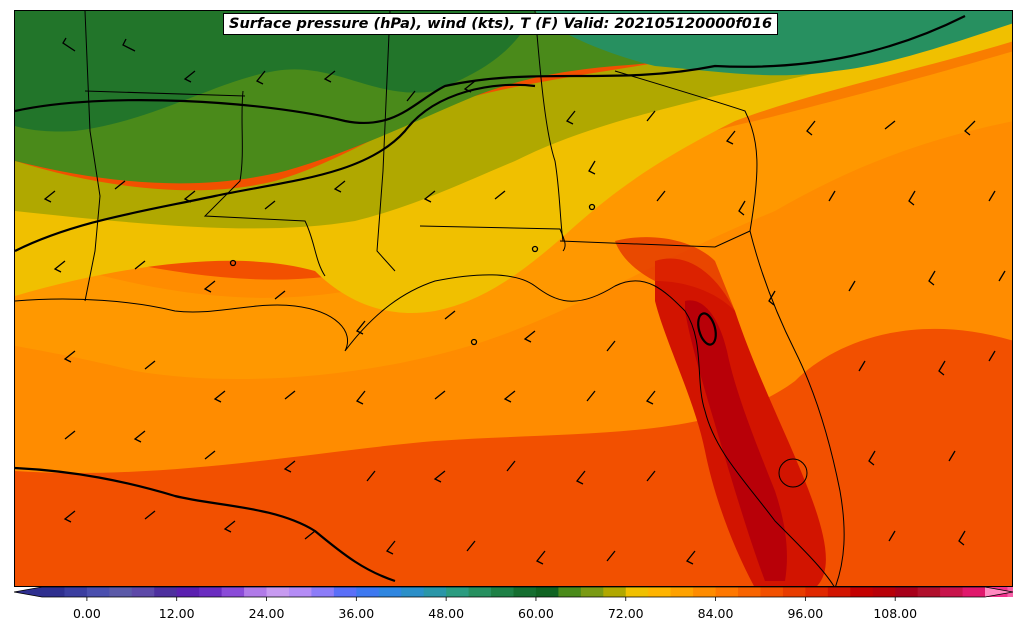 The height and width of the screenshot is (633, 1022). What do you see at coordinates (675, 274) in the screenshot?
I see `band-81f` at bounding box center [675, 274].